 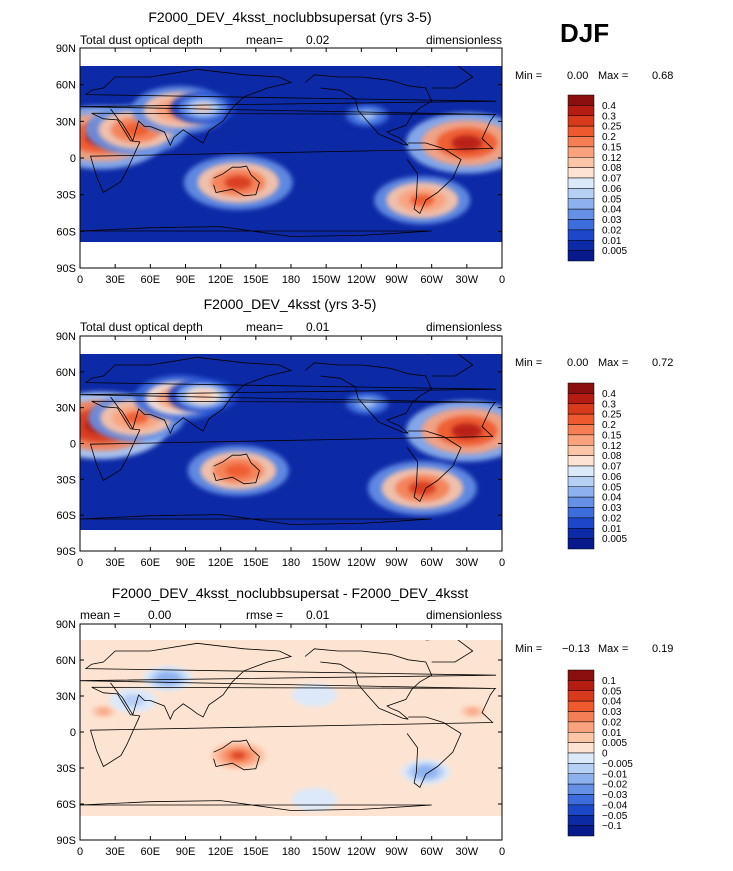 I want to click on x-tick-label: 60E, so click(x=151, y=280).